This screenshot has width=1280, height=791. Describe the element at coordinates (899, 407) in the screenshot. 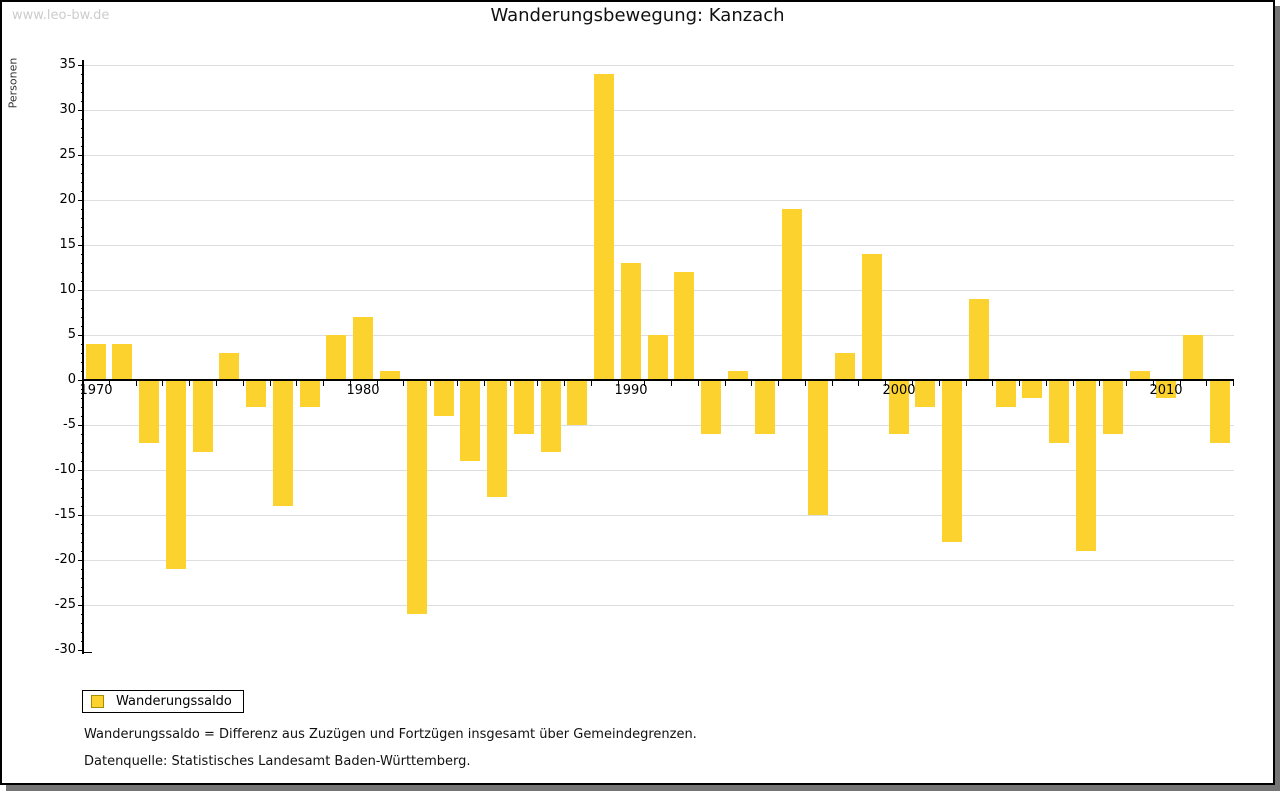

I see `bar-2000` at that location.